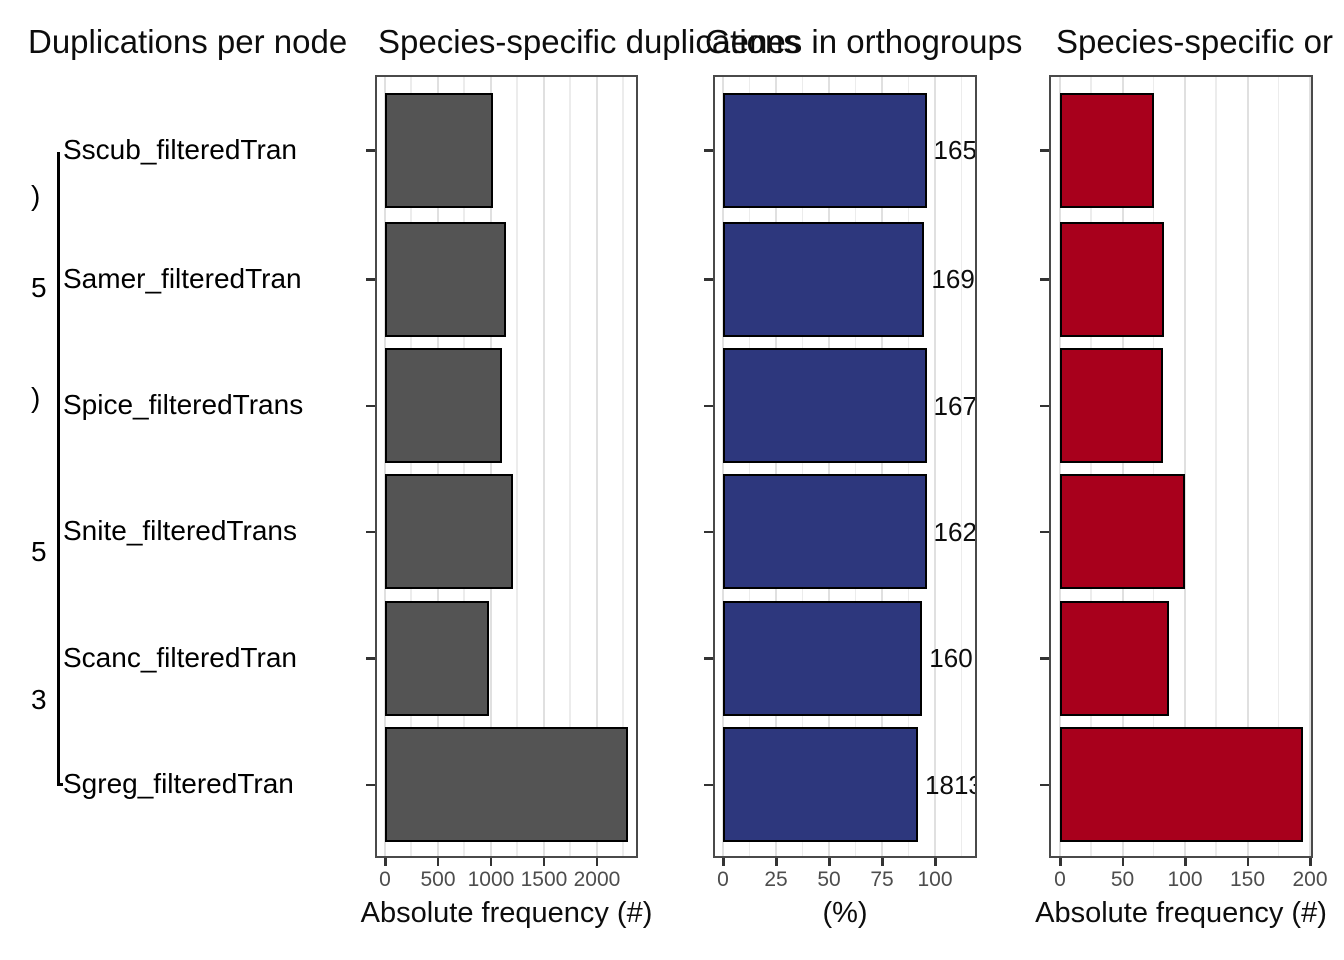  I want to click on bar-value-label: 169, so click(953, 279).